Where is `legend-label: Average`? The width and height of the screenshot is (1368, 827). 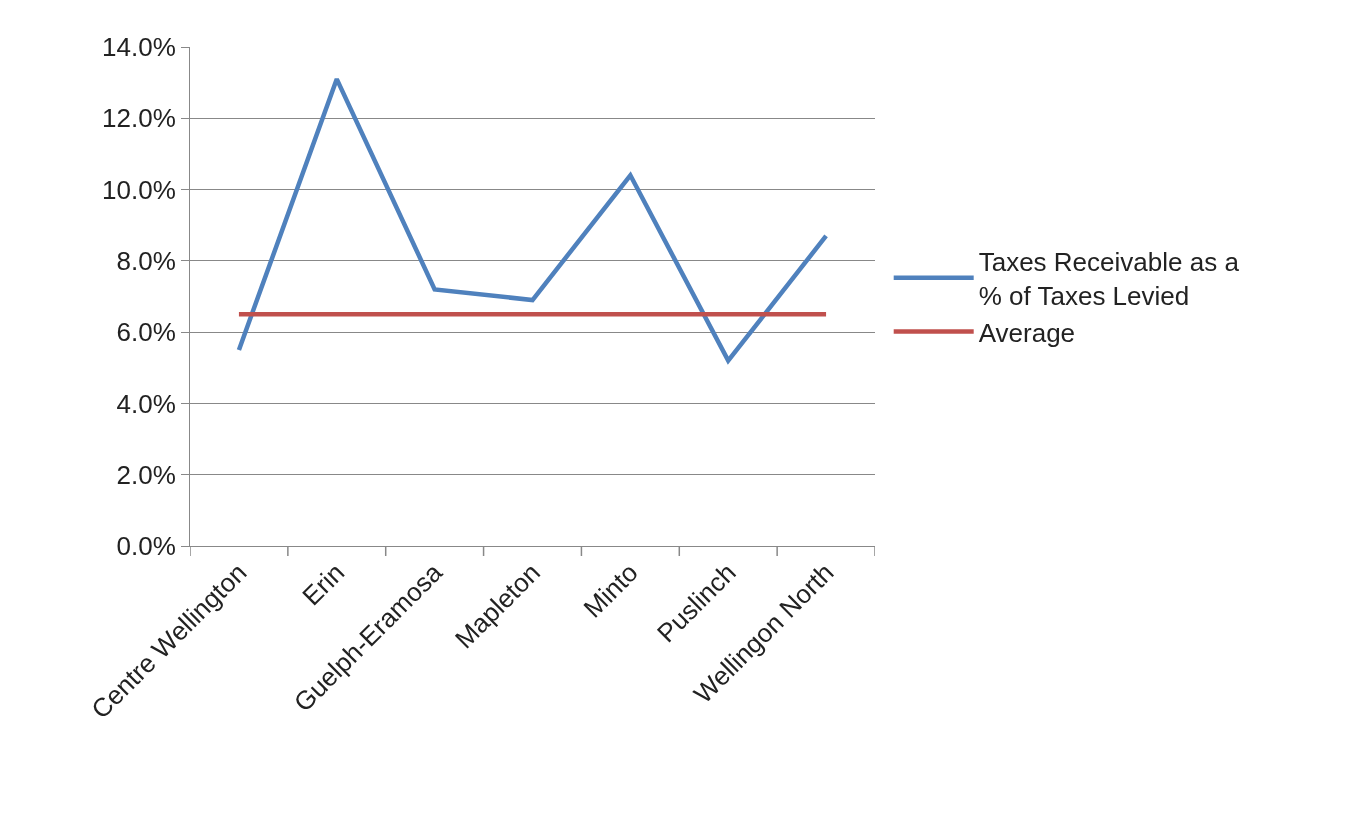 legend-label: Average is located at coordinates (1027, 332).